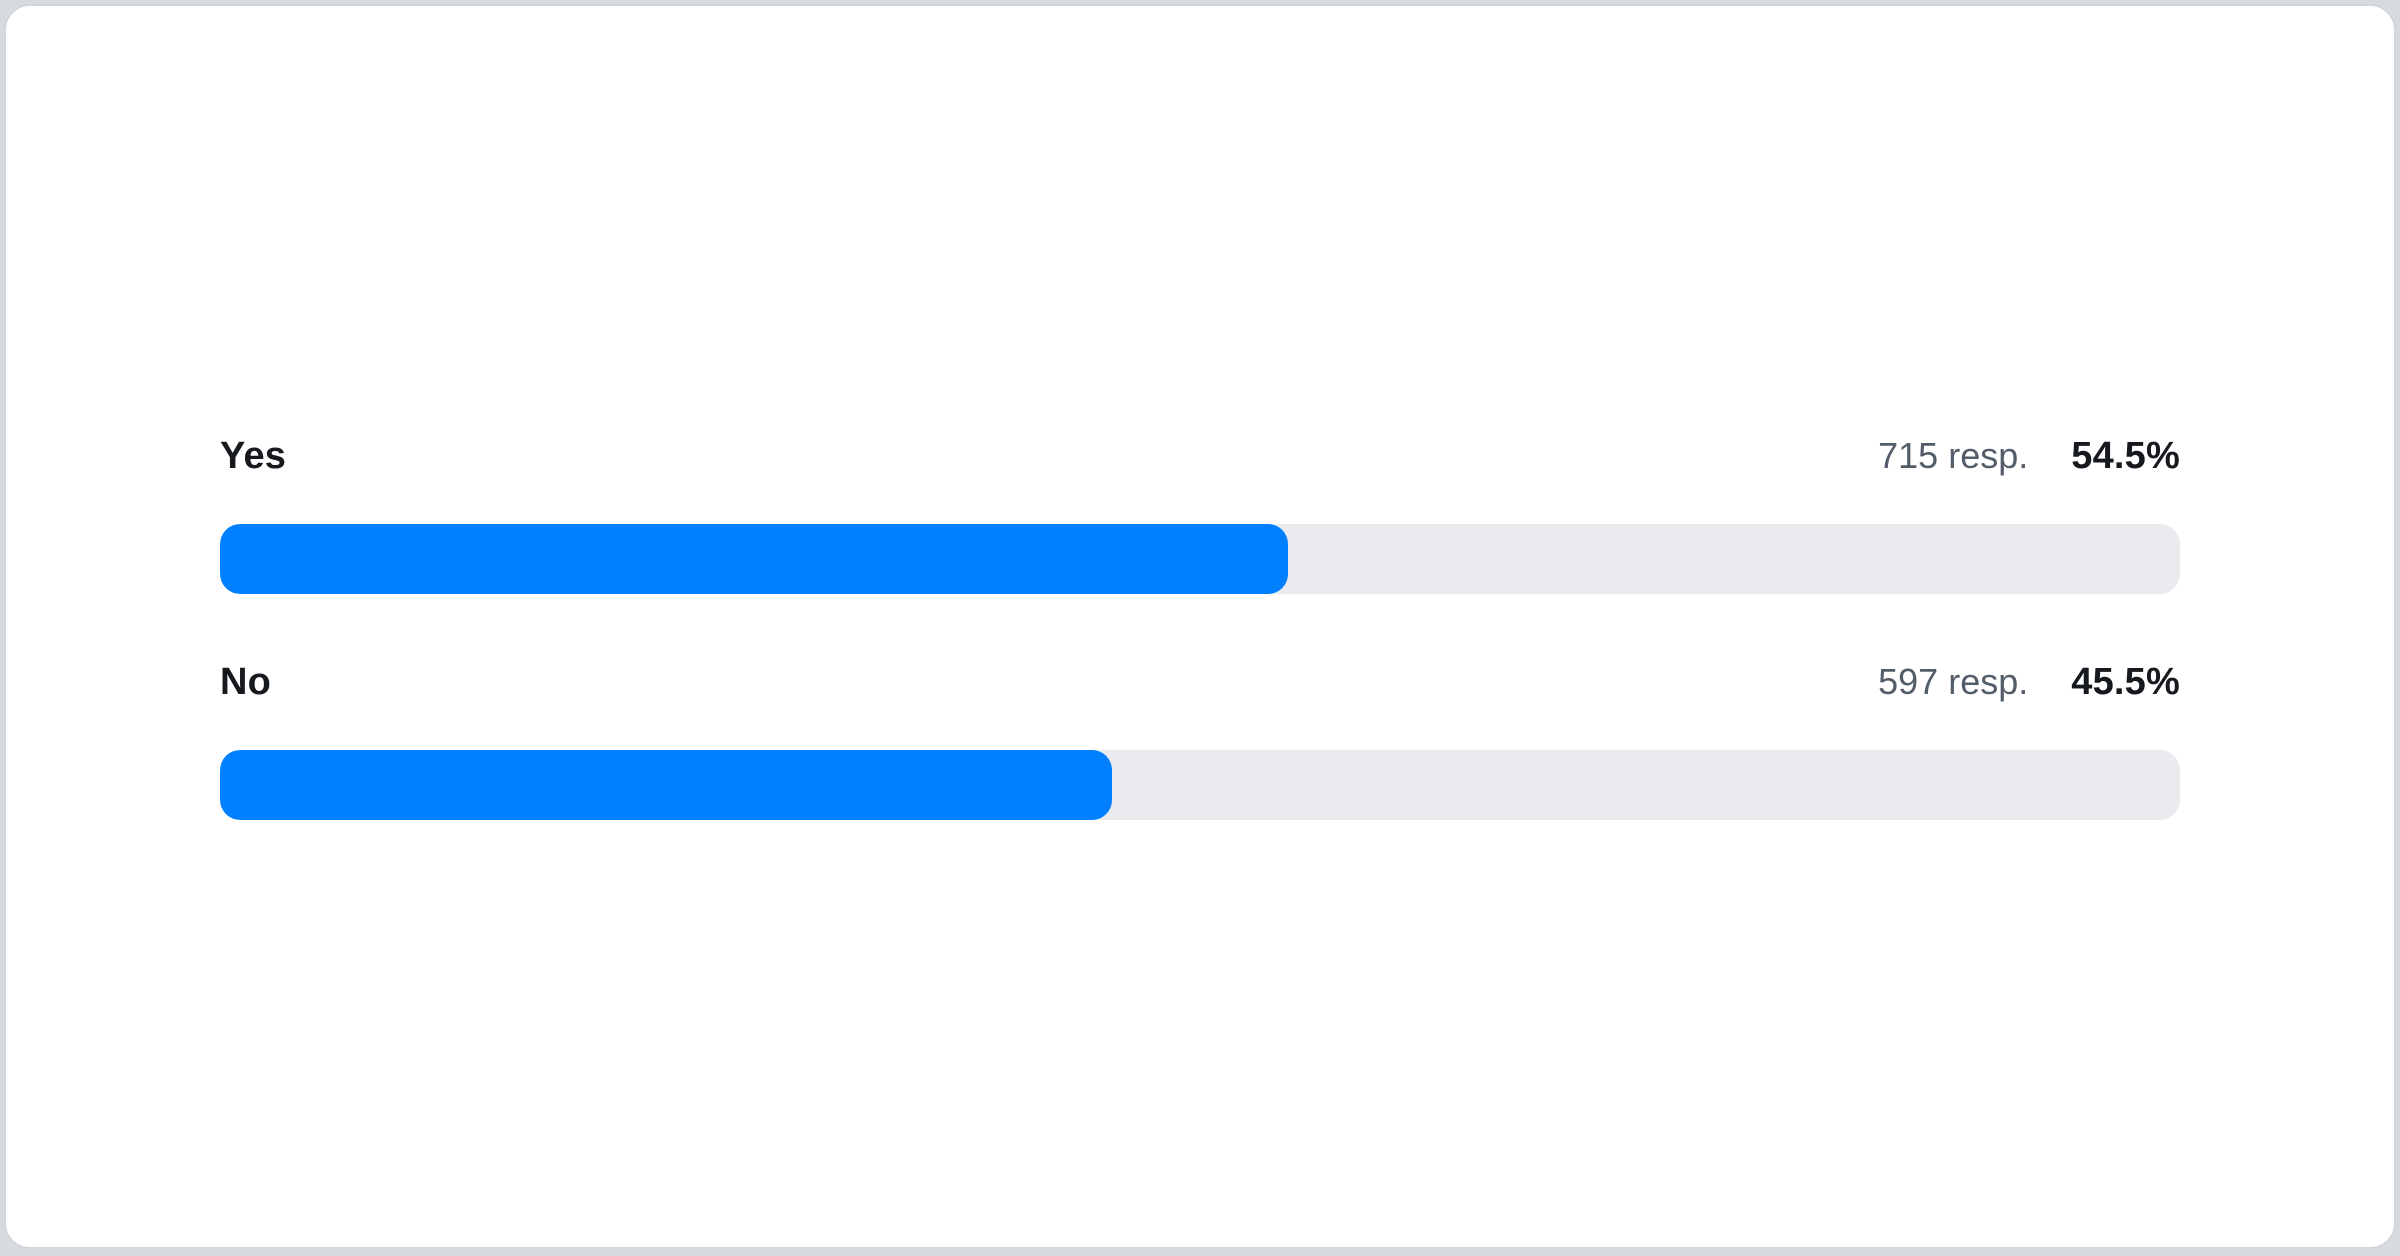 Image resolution: width=2400 pixels, height=1256 pixels. I want to click on option-label: Yes, so click(253, 456).